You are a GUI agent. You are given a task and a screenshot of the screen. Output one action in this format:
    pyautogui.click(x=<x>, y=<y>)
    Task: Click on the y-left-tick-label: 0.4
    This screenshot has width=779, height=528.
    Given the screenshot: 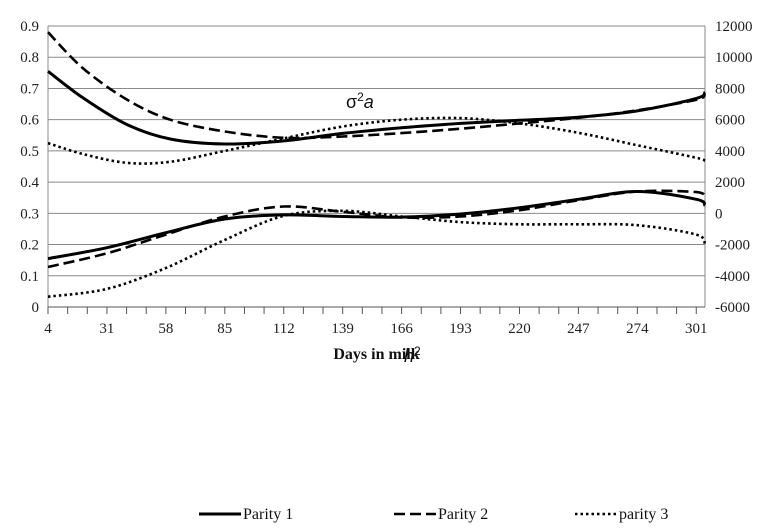 What is the action you would take?
    pyautogui.click(x=29, y=183)
    